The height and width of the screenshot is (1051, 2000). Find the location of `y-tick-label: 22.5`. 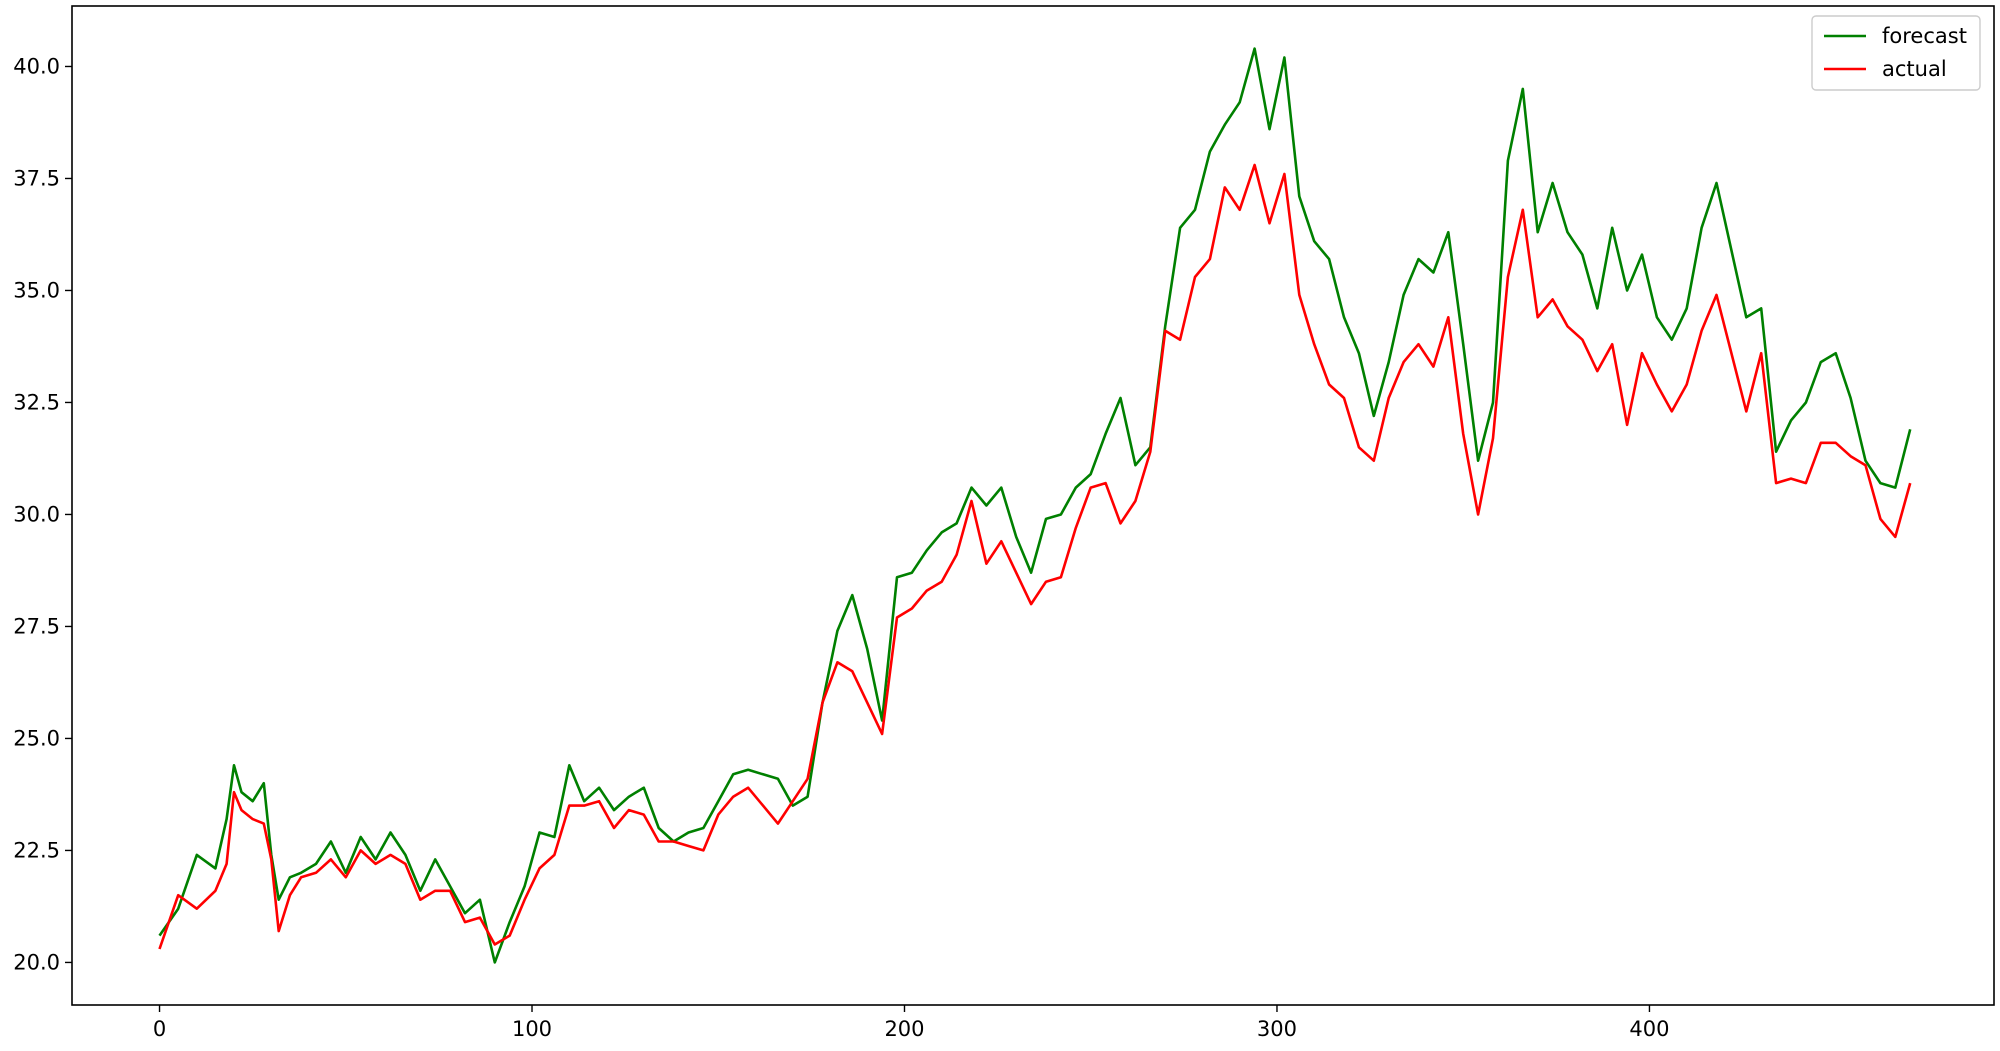

y-tick-label: 22.5 is located at coordinates (36, 850).